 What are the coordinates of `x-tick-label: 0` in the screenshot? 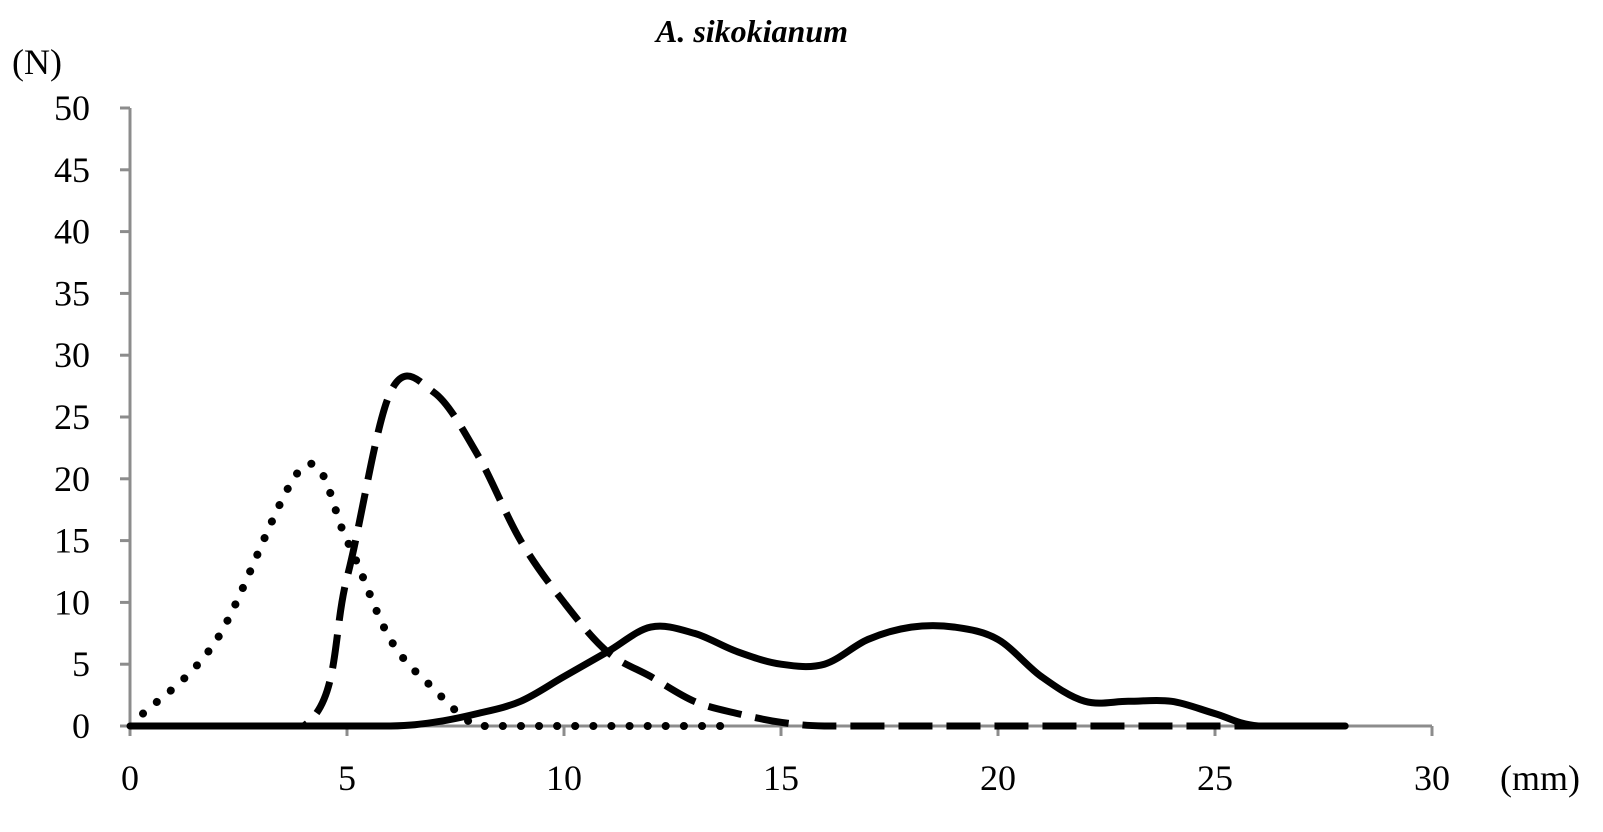 It's located at (130, 778).